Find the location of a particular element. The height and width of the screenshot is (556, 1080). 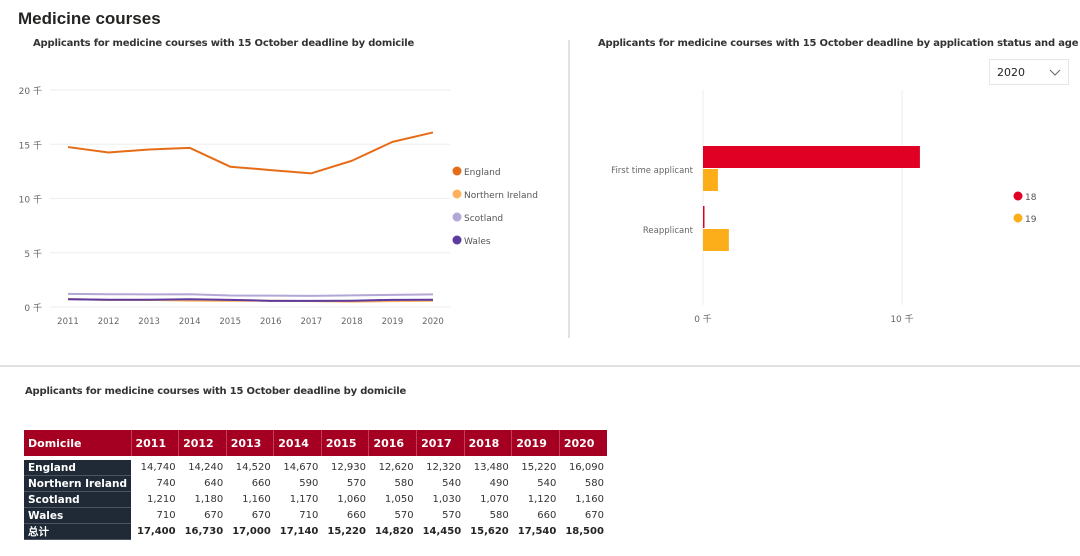

column-header-2012: 2012 is located at coordinates (202, 443).